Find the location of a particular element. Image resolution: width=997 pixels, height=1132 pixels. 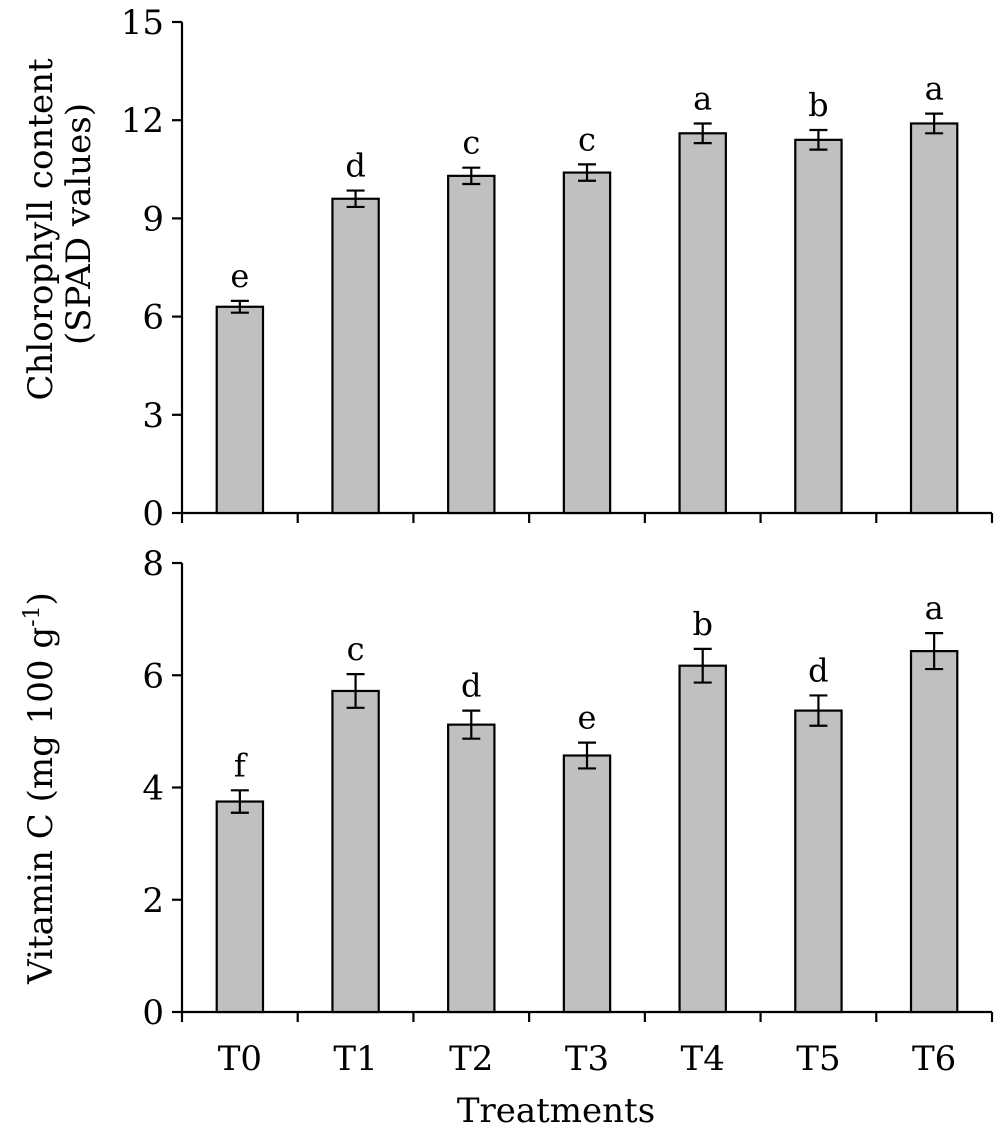

vitamin-c-bar-t1 is located at coordinates (355, 851).